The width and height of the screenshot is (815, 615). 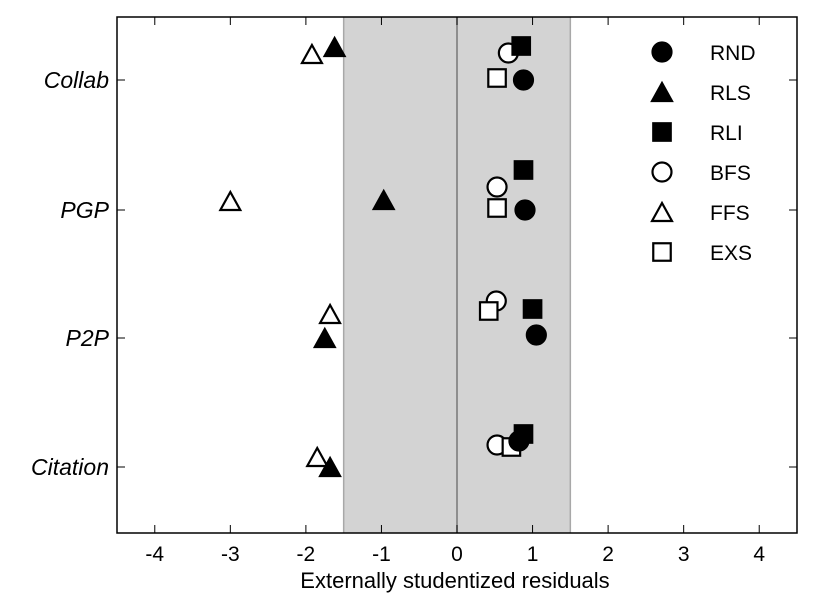 I want to click on x-tick-label: 4, so click(x=759, y=554).